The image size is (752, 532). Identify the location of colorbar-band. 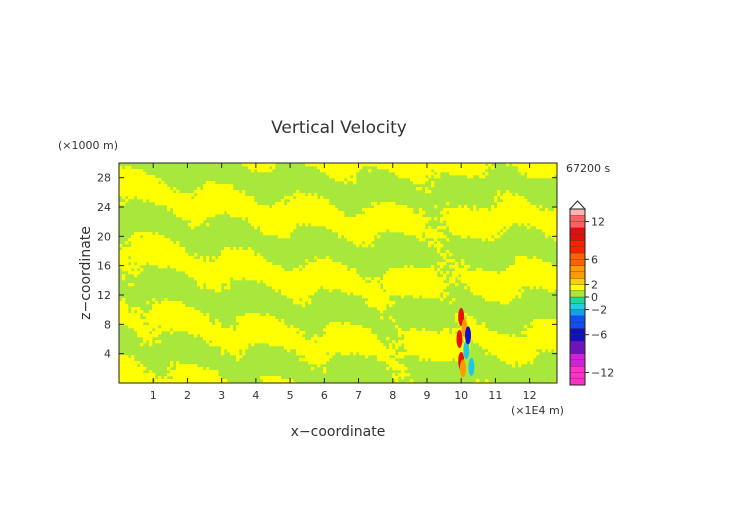
(577, 250).